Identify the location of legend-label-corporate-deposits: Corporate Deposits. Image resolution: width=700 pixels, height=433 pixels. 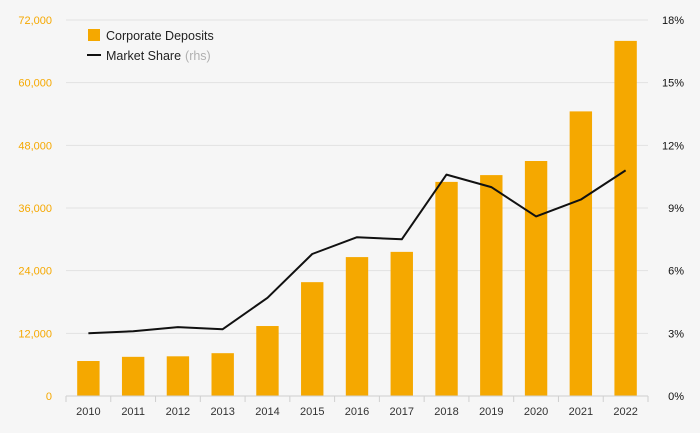
(160, 36).